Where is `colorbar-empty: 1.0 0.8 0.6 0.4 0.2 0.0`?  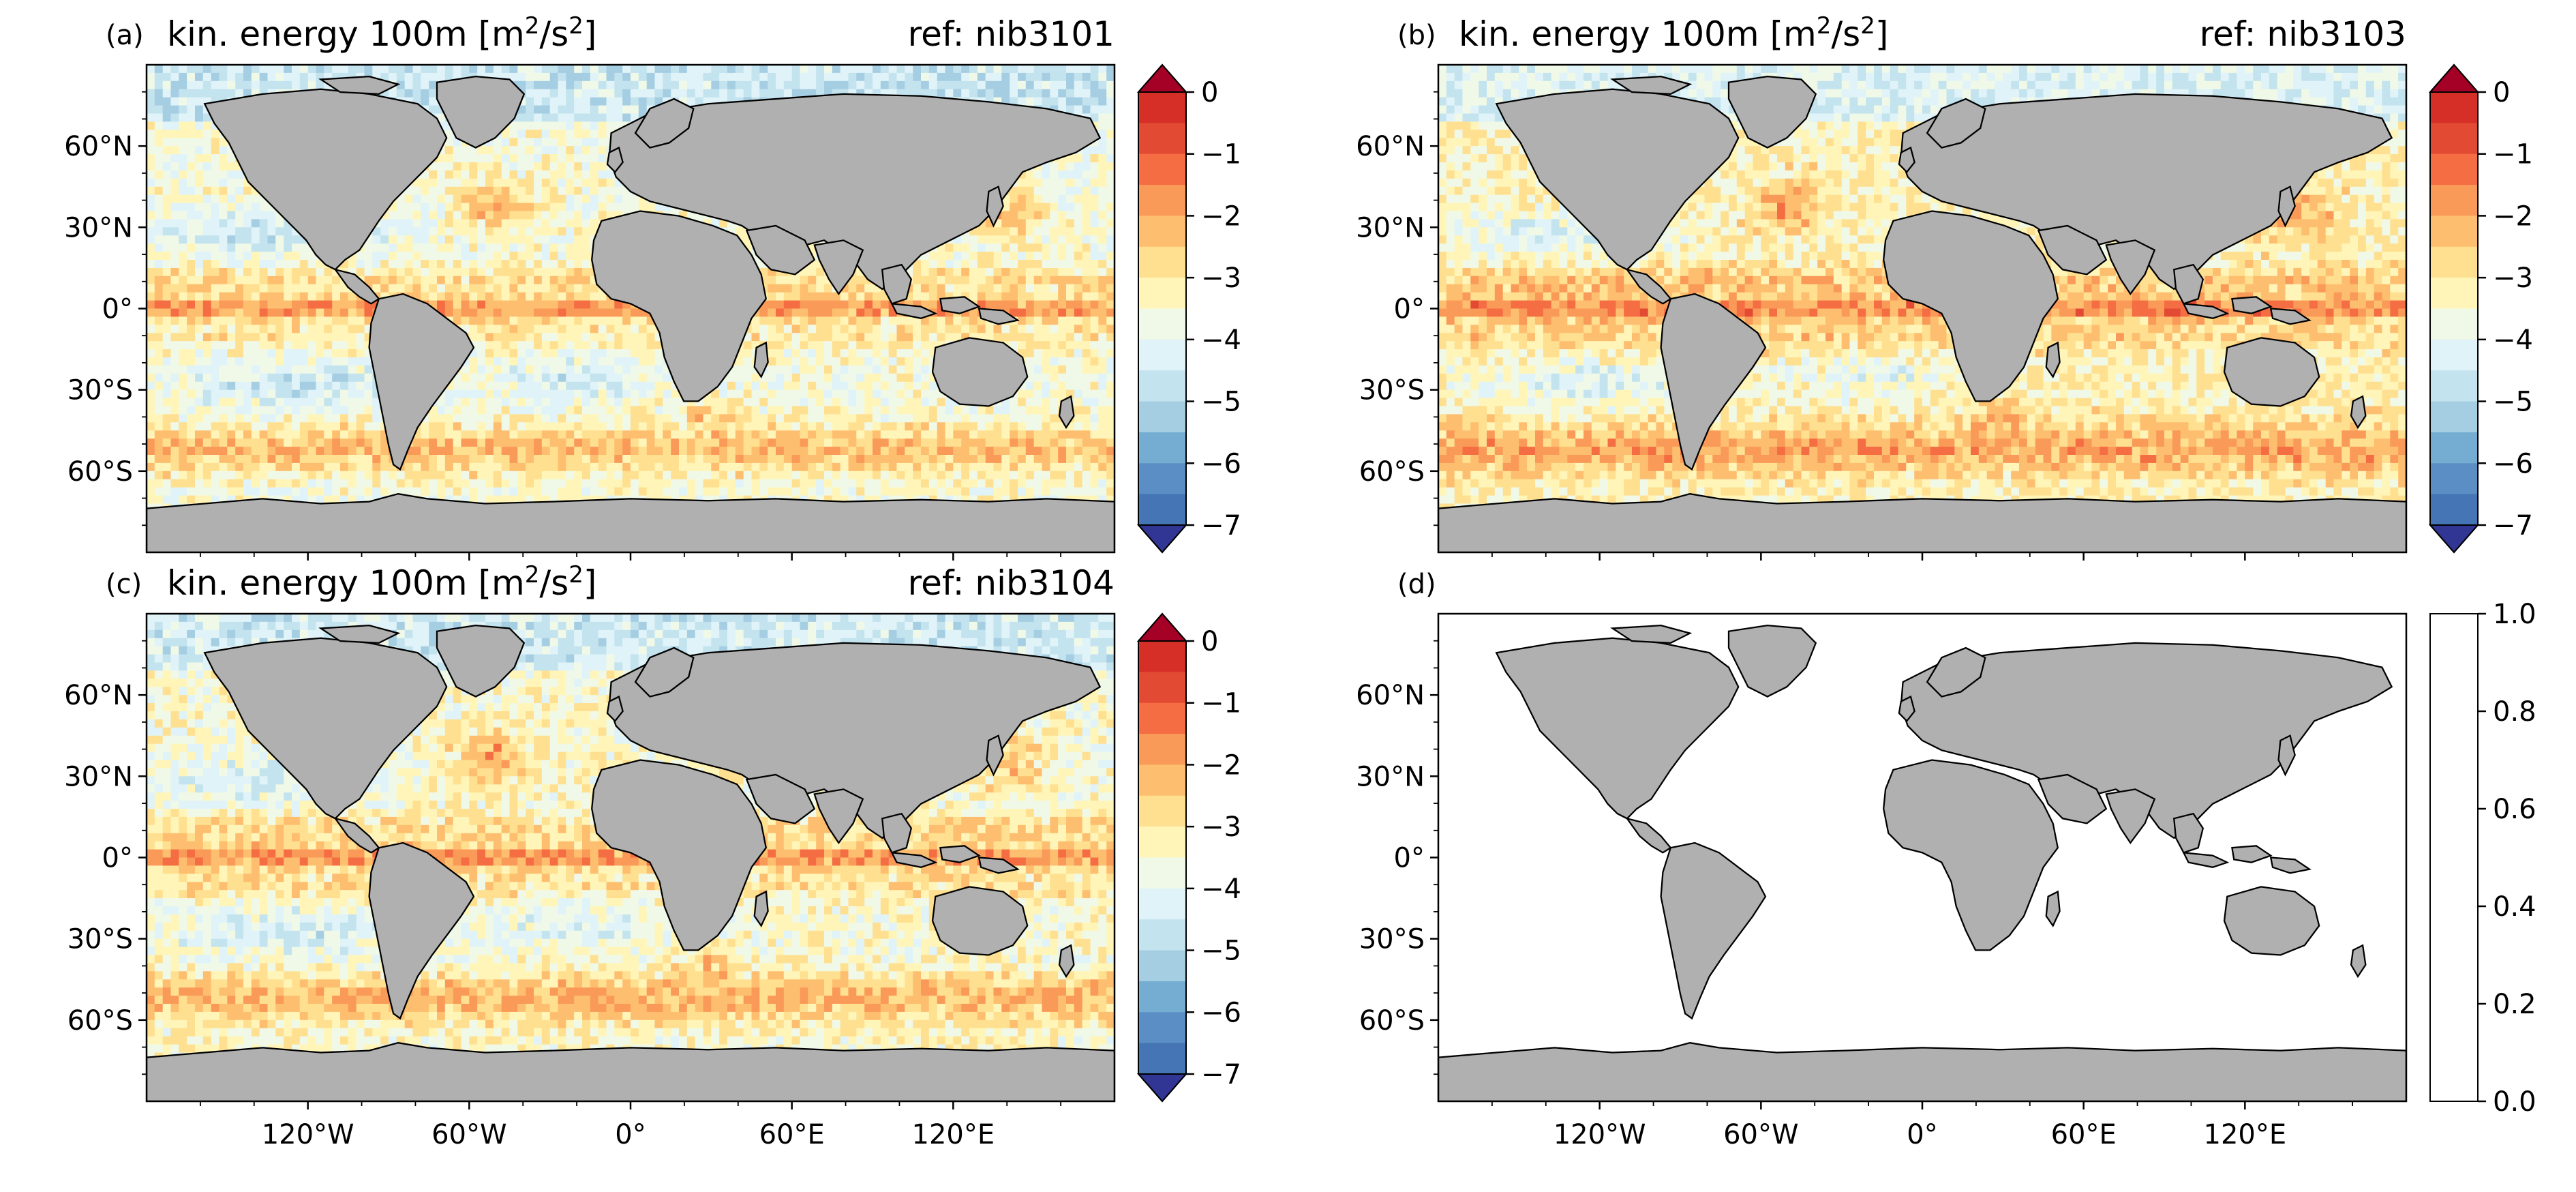
colorbar-empty: 1.0 0.8 0.6 0.4 0.2 0.0 is located at coordinates (2483, 858).